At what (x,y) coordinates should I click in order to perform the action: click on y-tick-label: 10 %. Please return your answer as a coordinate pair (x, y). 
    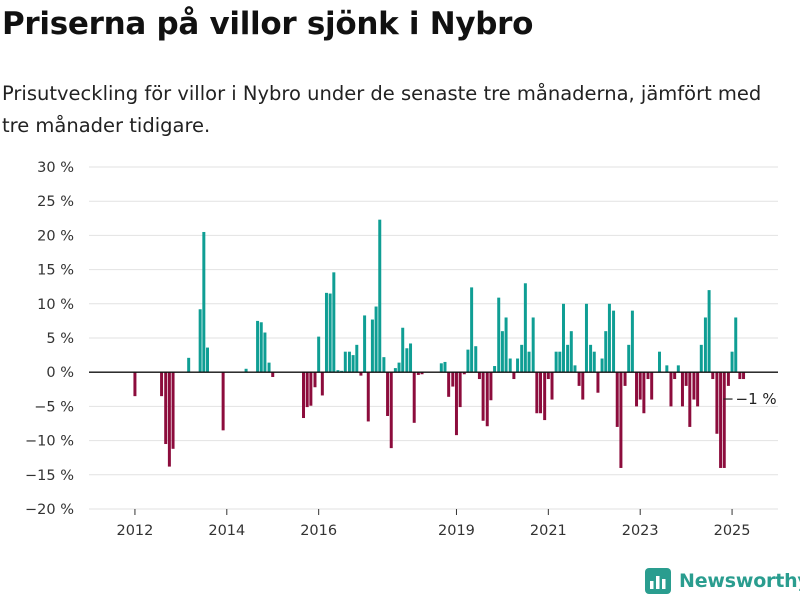
    Looking at the image, I should click on (55, 305).